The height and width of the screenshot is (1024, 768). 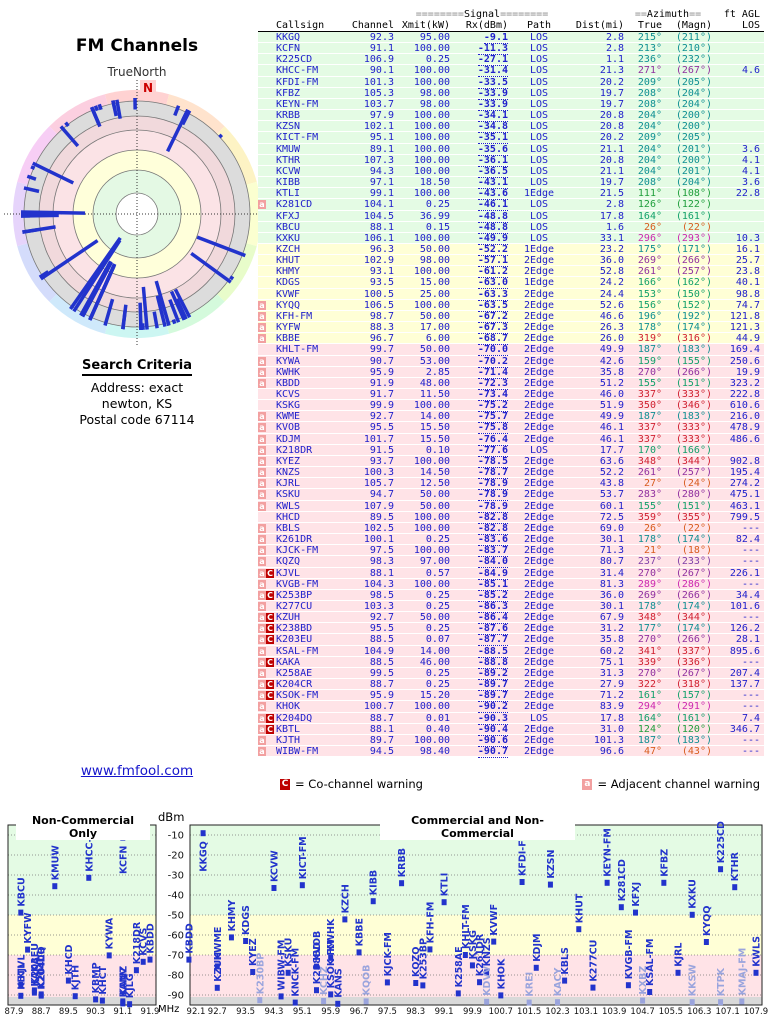 I want to click on rx-value-link: -90.4, so click(x=492, y=729).